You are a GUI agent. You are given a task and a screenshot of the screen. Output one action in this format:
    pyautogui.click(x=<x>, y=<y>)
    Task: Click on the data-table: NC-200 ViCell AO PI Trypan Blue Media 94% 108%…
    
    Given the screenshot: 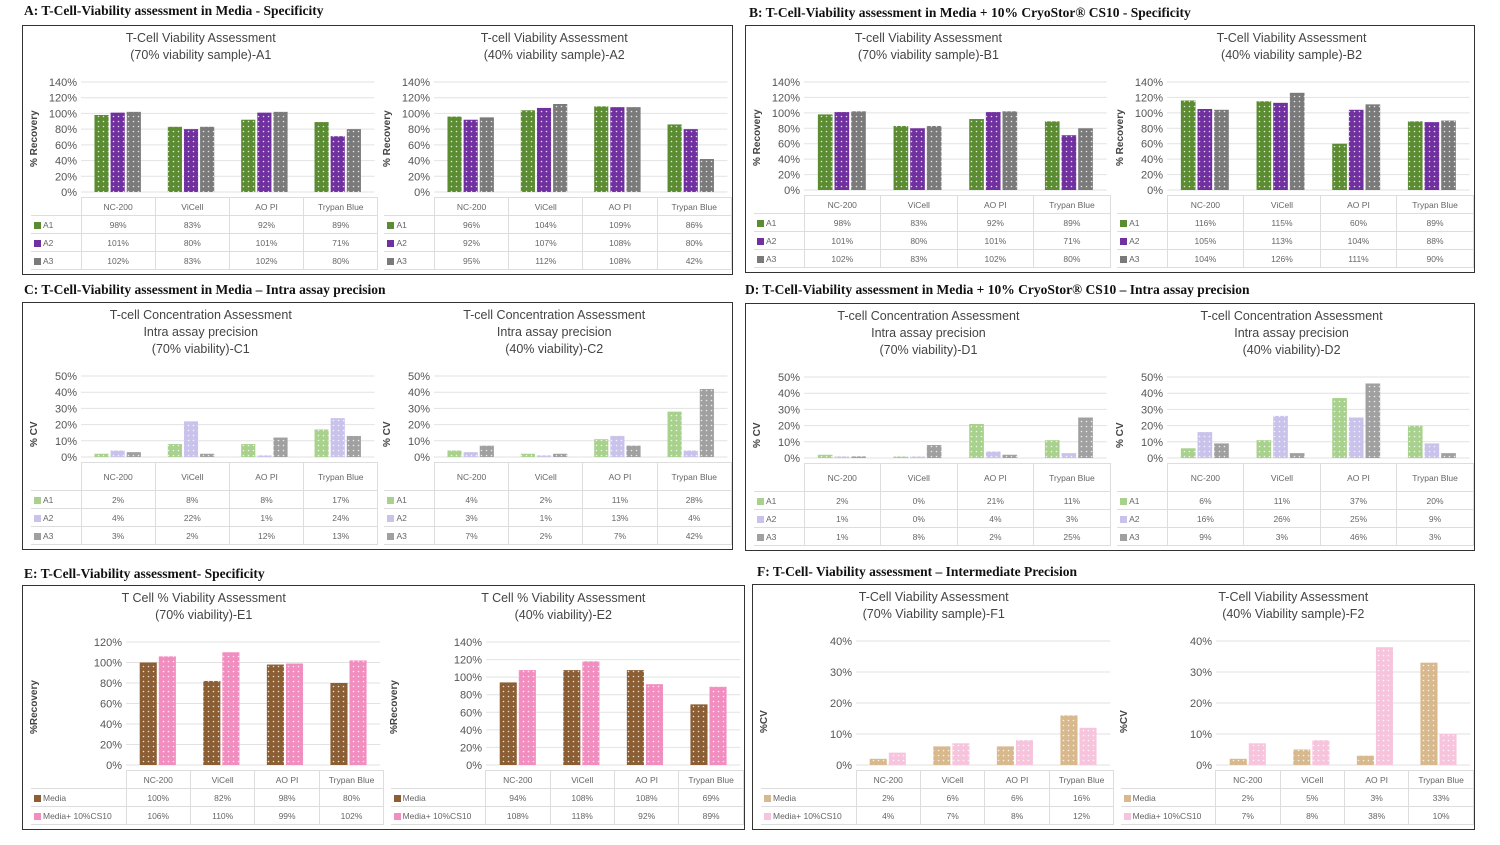 What is the action you would take?
    pyautogui.click(x=567, y=797)
    